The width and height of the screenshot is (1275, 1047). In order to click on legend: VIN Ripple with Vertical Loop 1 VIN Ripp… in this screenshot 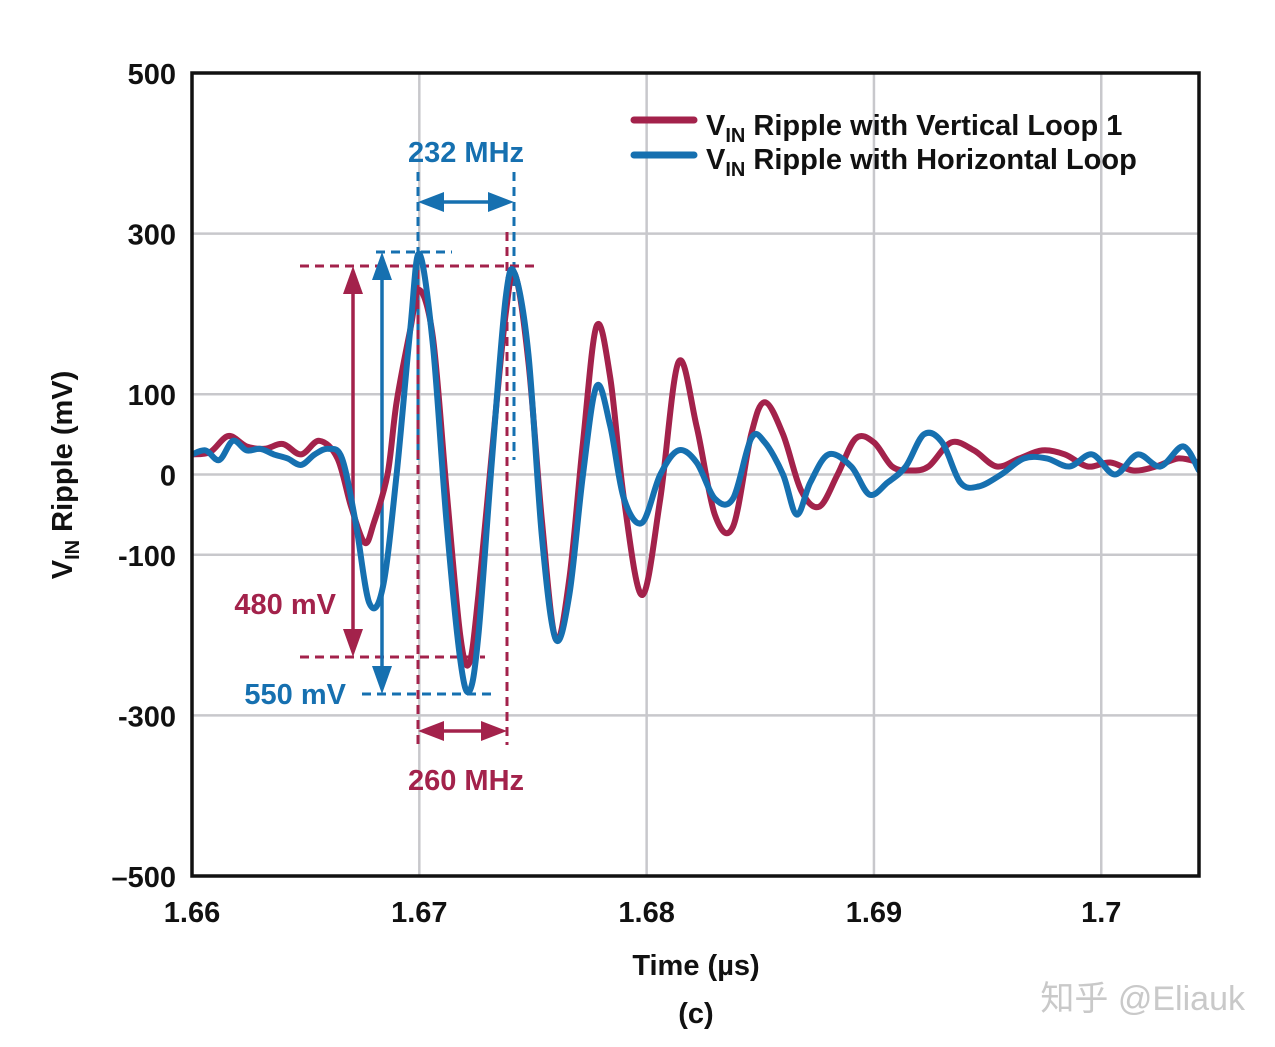, I will do `click(883, 145)`.